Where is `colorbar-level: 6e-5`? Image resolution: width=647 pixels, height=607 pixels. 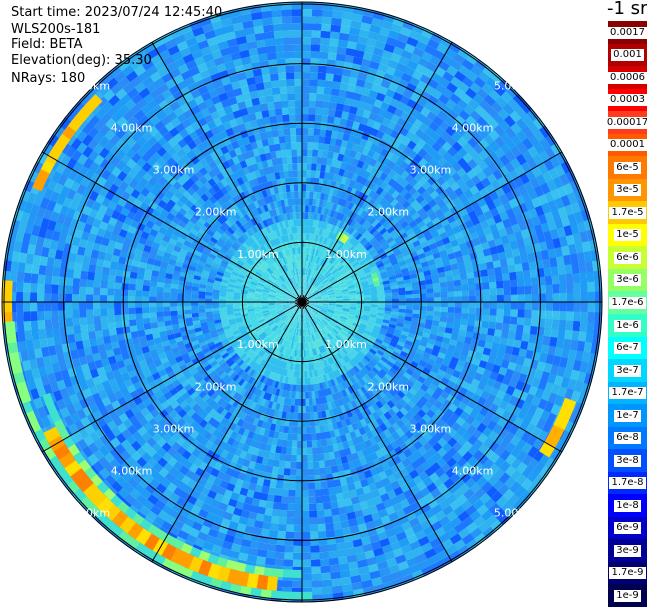
colorbar-level: 6e-5 is located at coordinates (627, 168).